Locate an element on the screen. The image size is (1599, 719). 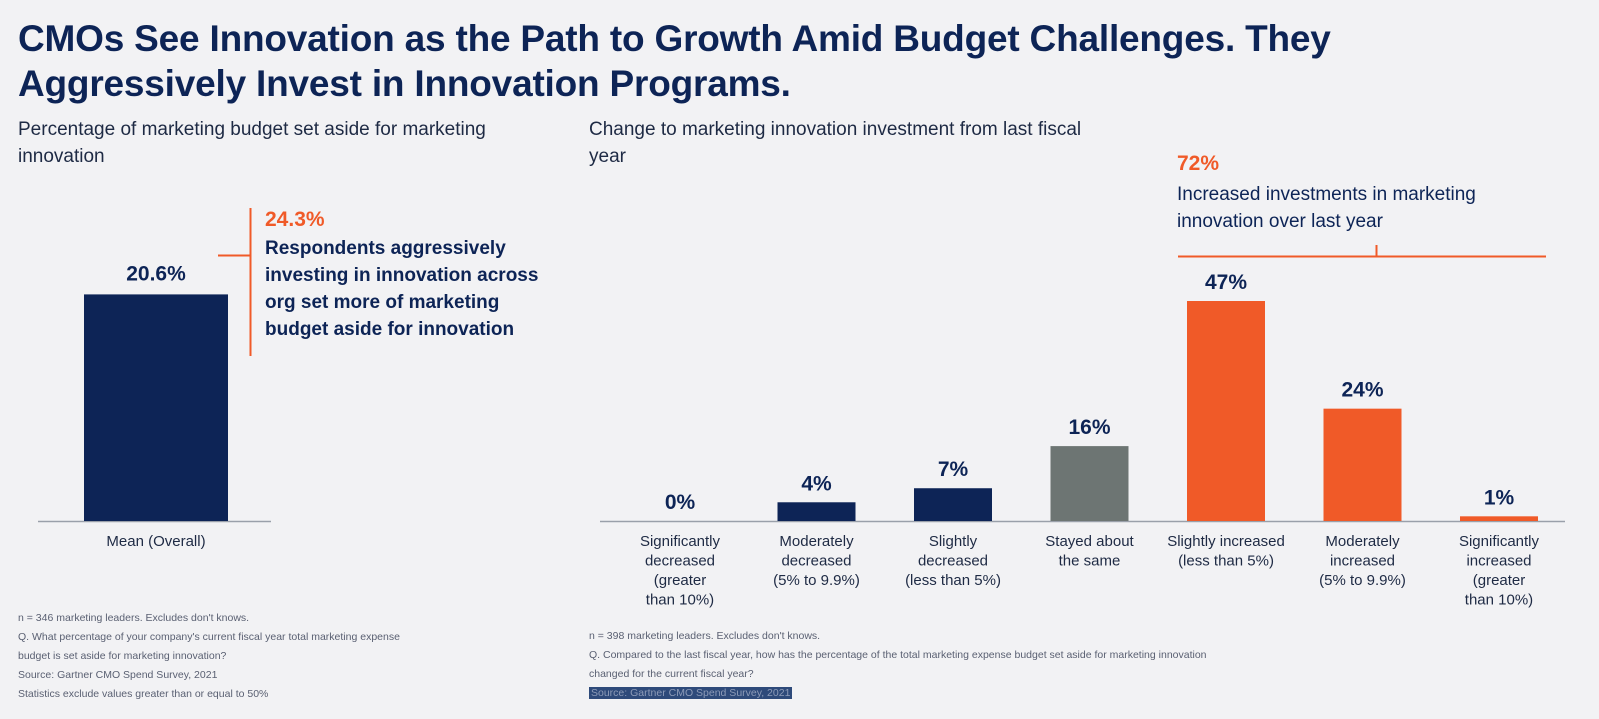
x-tick-label: the same is located at coordinates (1090, 561).